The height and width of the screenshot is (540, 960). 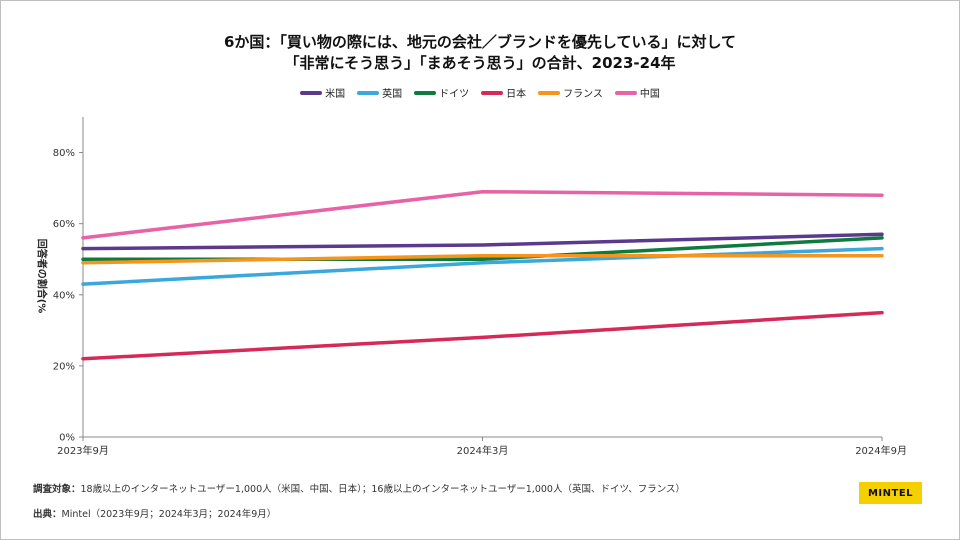 What do you see at coordinates (649, 94) in the screenshot?
I see `legend-label: 中国` at bounding box center [649, 94].